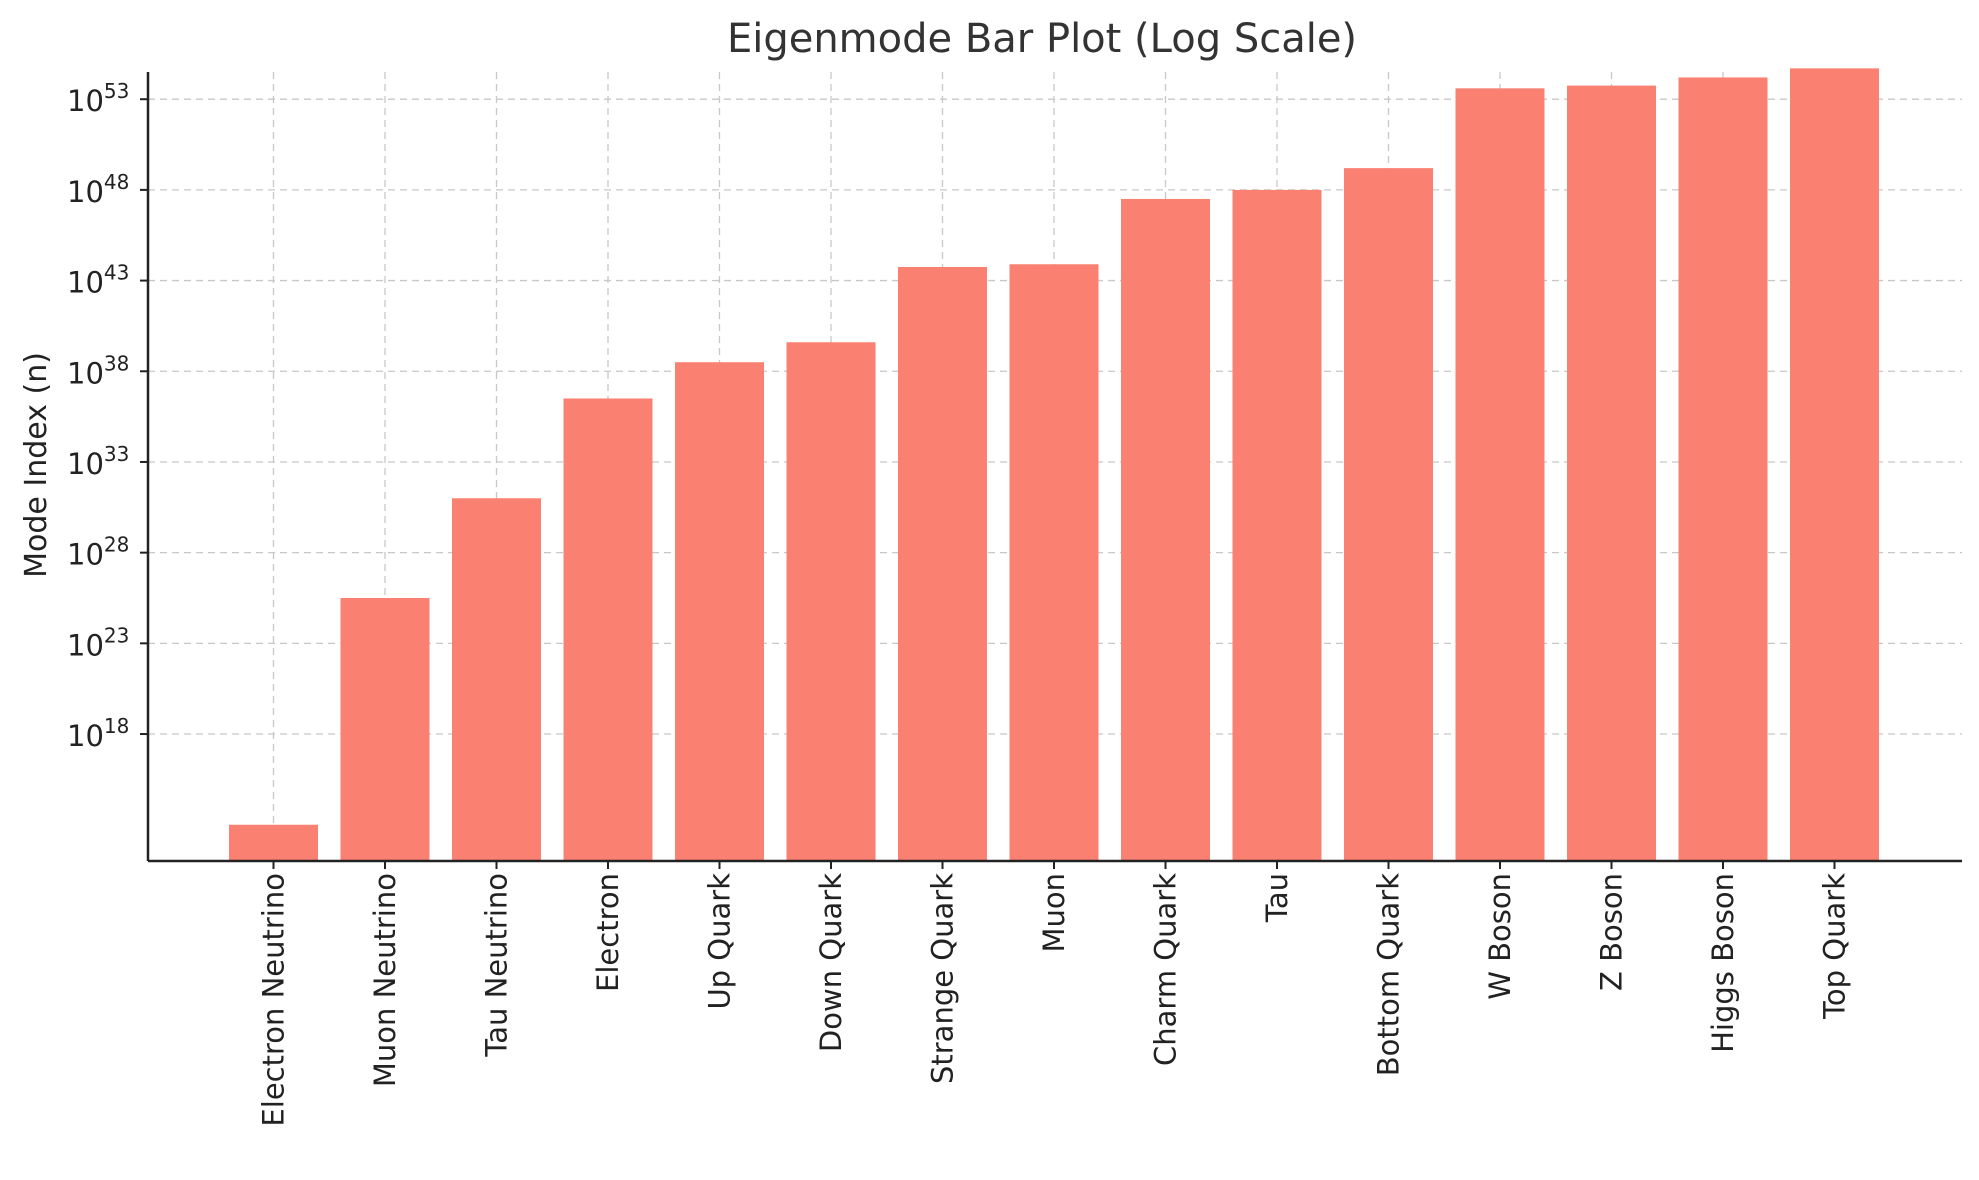  What do you see at coordinates (116, 454) in the screenshot?
I see `y-tick-exponent: 33` at bounding box center [116, 454].